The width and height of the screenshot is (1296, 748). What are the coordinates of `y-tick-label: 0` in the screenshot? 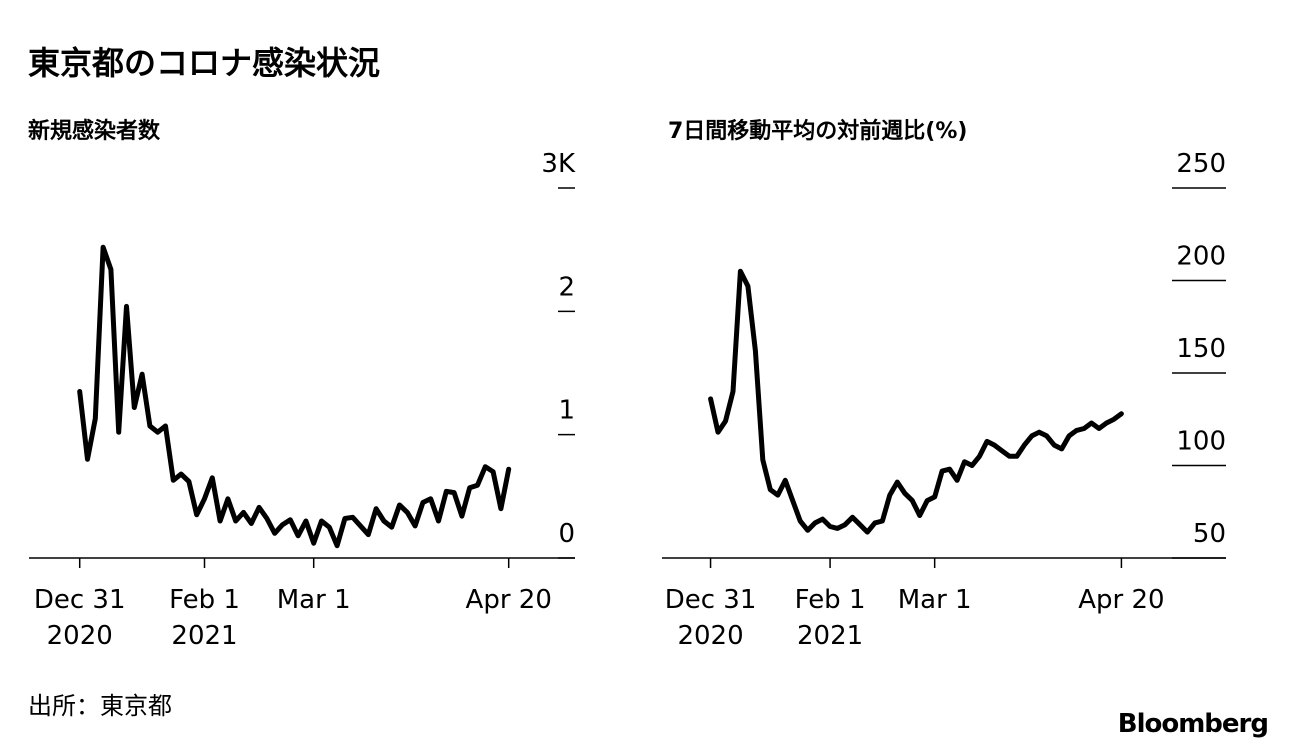 It's located at (566, 534).